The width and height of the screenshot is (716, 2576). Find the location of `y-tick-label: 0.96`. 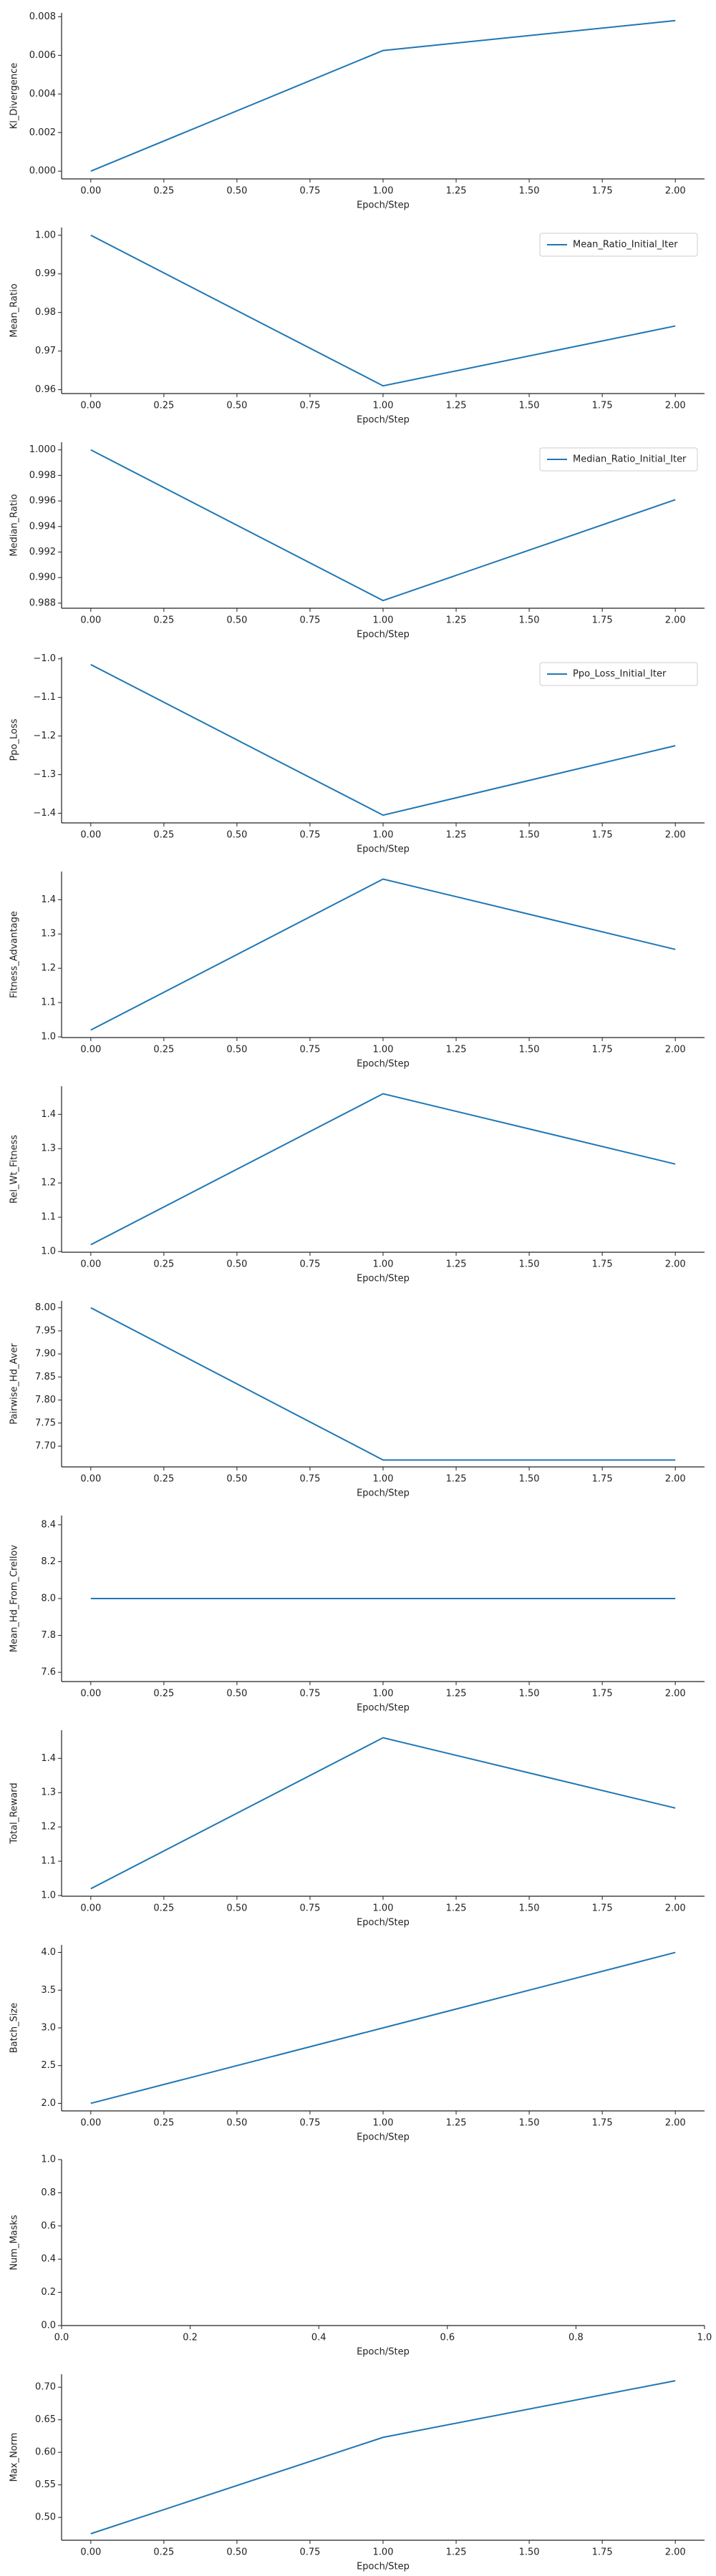

y-tick-label: 0.96 is located at coordinates (45, 390).